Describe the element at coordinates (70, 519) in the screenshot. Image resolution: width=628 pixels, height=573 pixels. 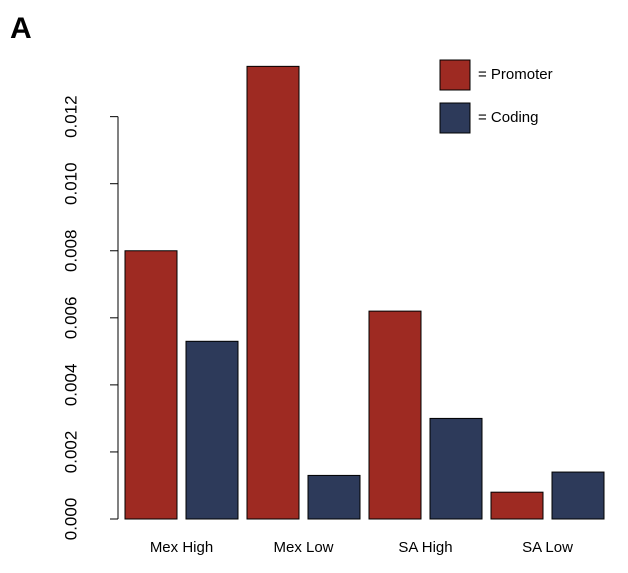
I see `y-tick-label: 0.000` at that location.